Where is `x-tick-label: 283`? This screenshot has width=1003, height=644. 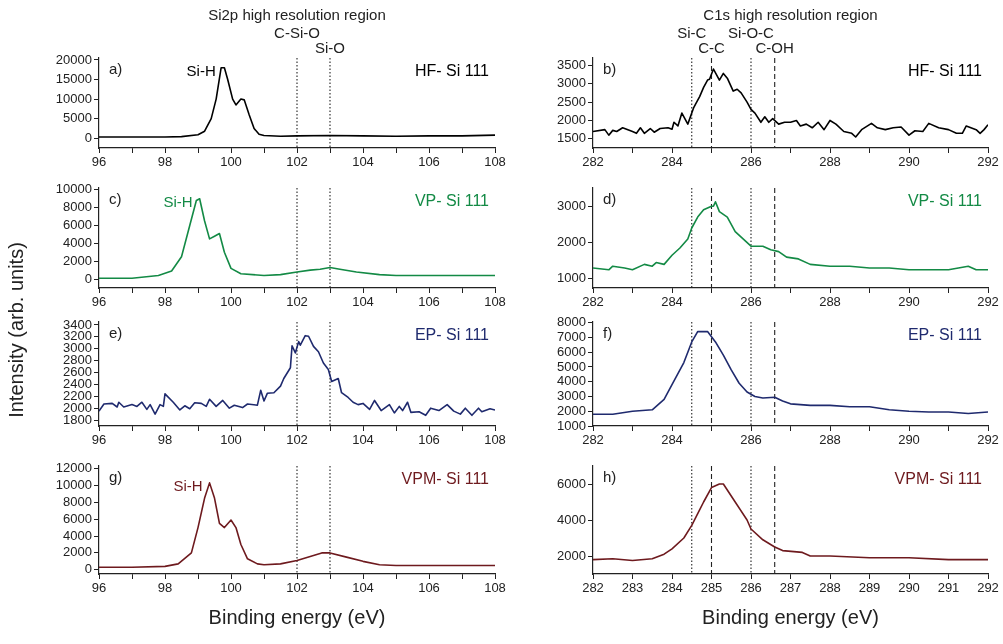 x-tick-label: 283 is located at coordinates (632, 588).